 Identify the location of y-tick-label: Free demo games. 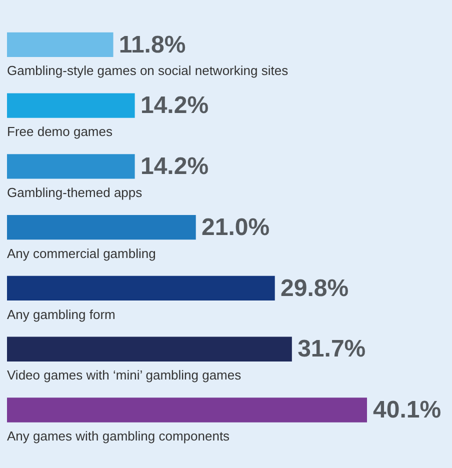
(60, 132).